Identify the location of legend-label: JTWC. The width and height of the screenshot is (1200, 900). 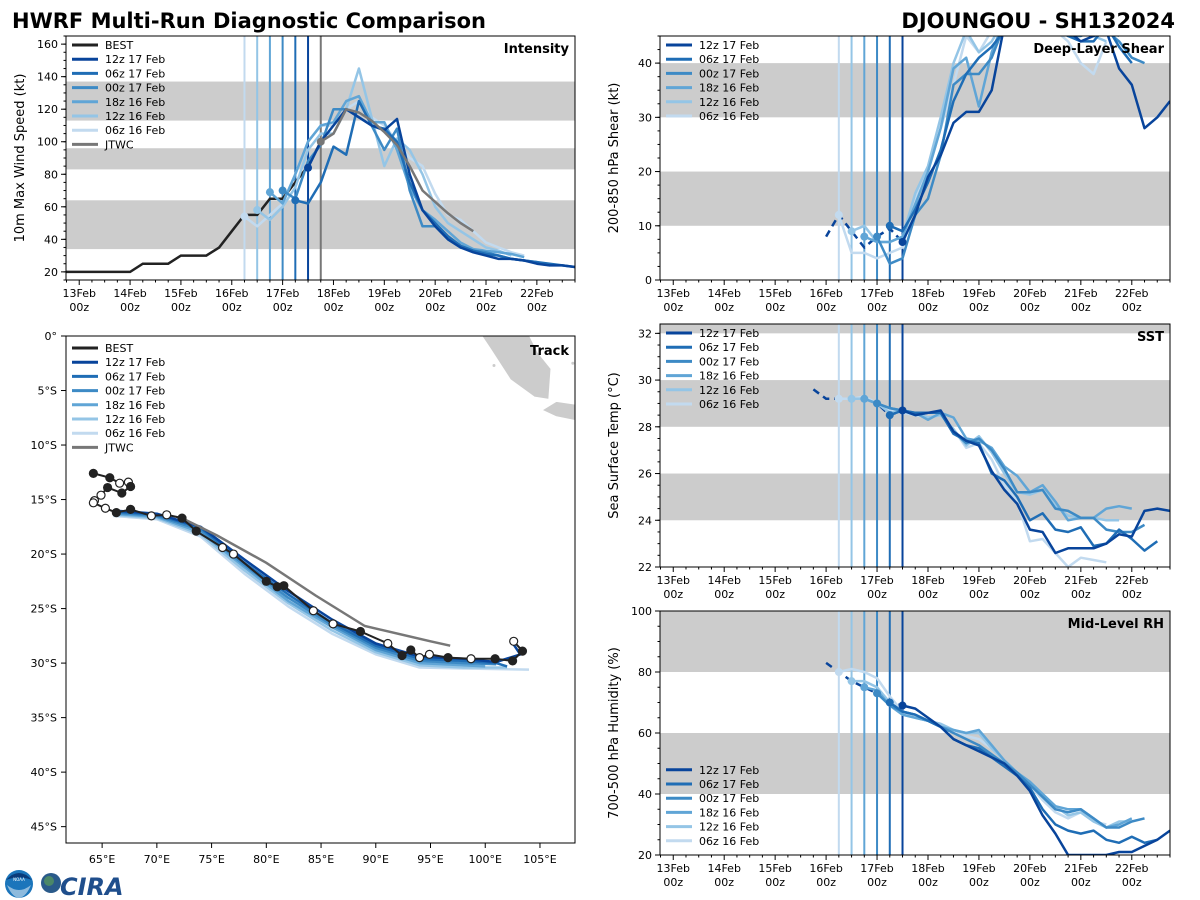
(119, 144).